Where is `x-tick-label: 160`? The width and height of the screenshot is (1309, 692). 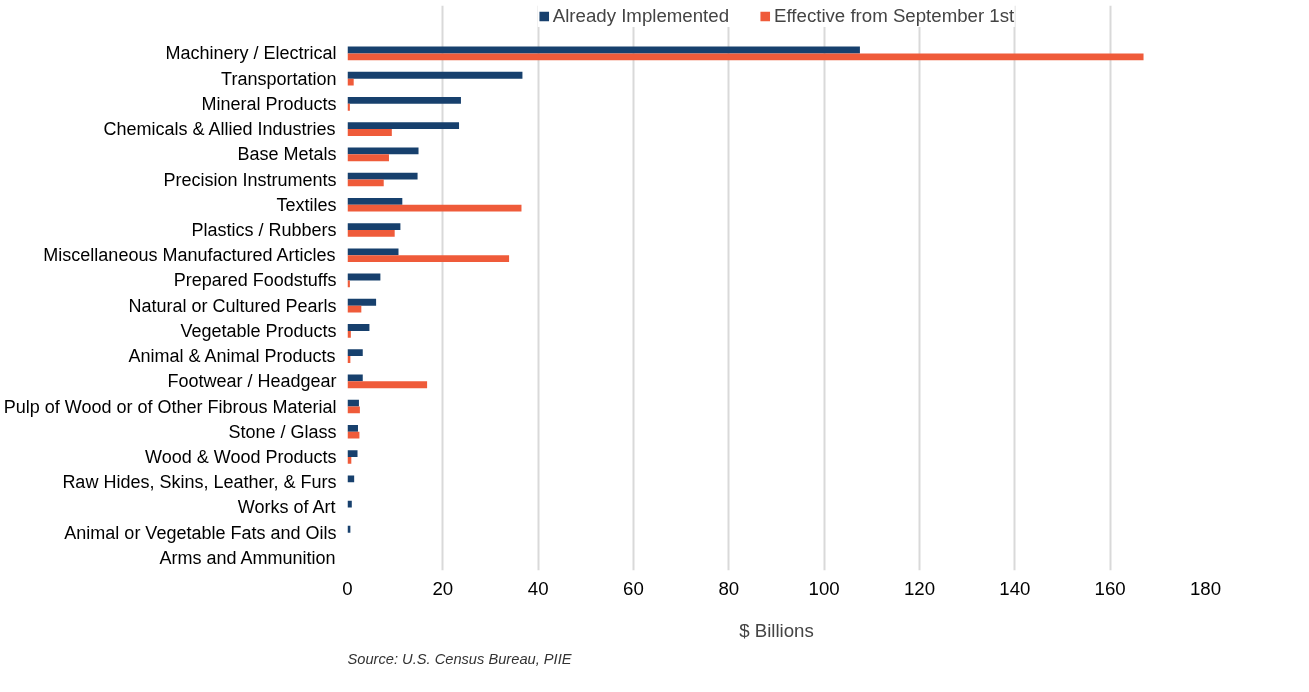 x-tick-label: 160 is located at coordinates (1110, 588).